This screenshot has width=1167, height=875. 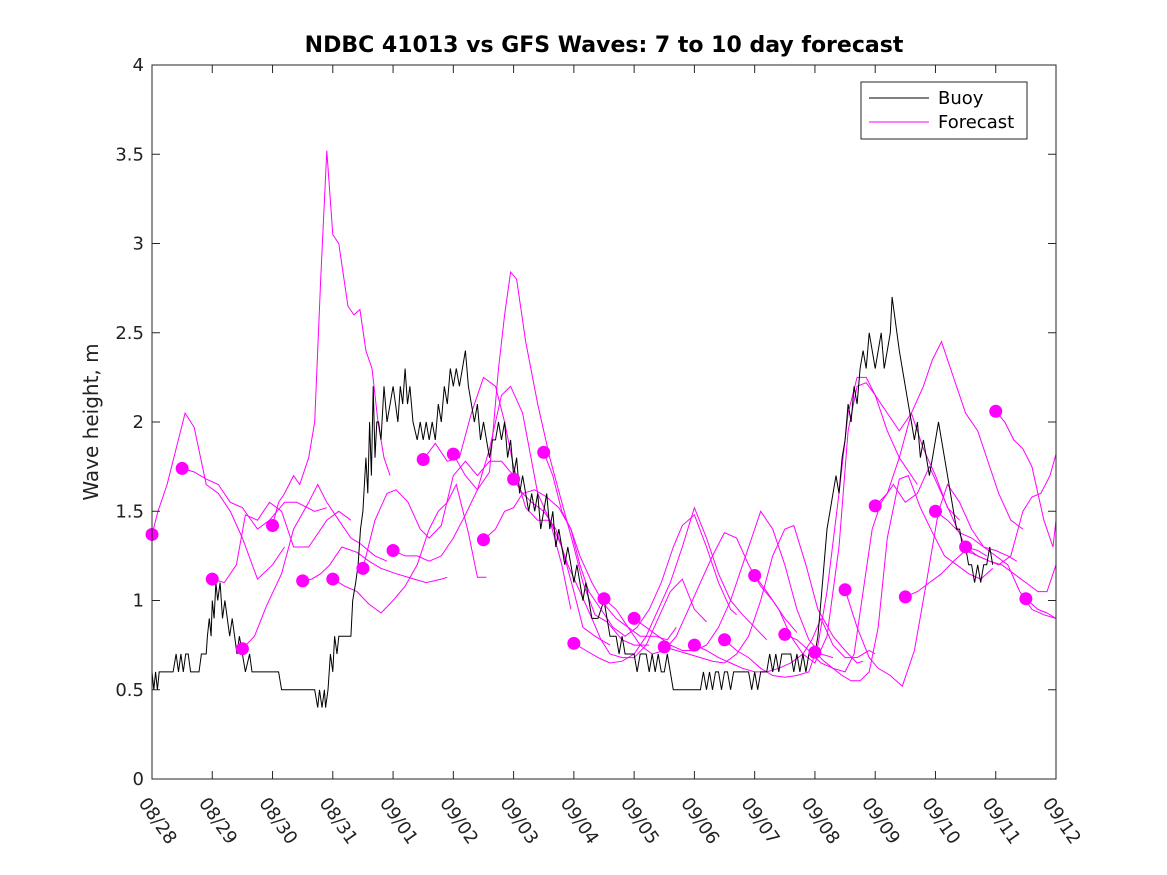 I want to click on y-tick-label: 1, so click(x=138, y=601).